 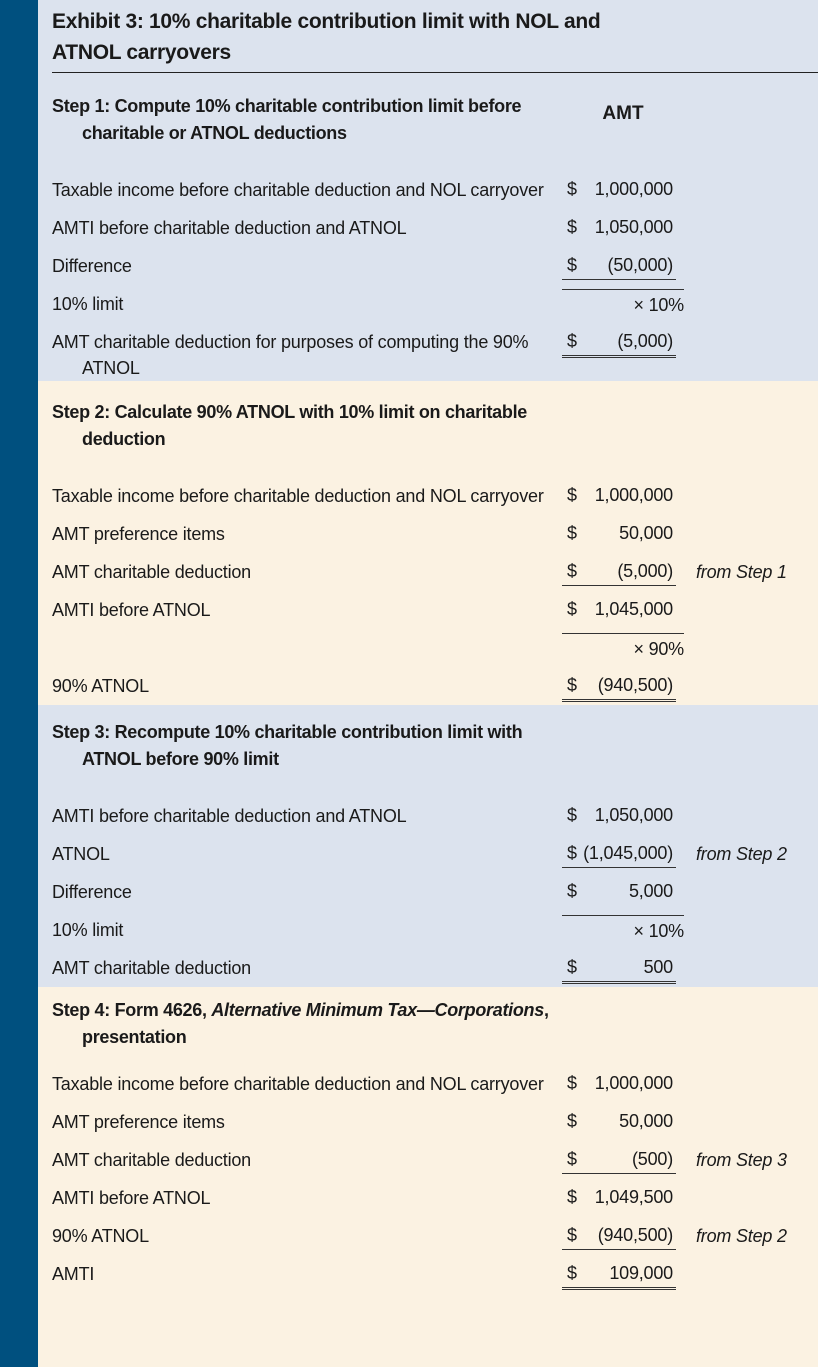 What do you see at coordinates (619, 686) in the screenshot?
I see `amount-cell: $ (940,500)` at bounding box center [619, 686].